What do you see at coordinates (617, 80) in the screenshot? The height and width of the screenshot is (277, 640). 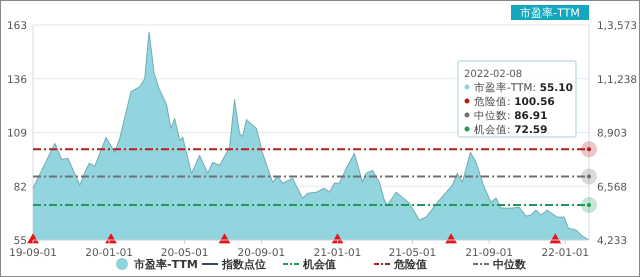 I see `y2-tick-label: 1,1,238` at bounding box center [617, 80].